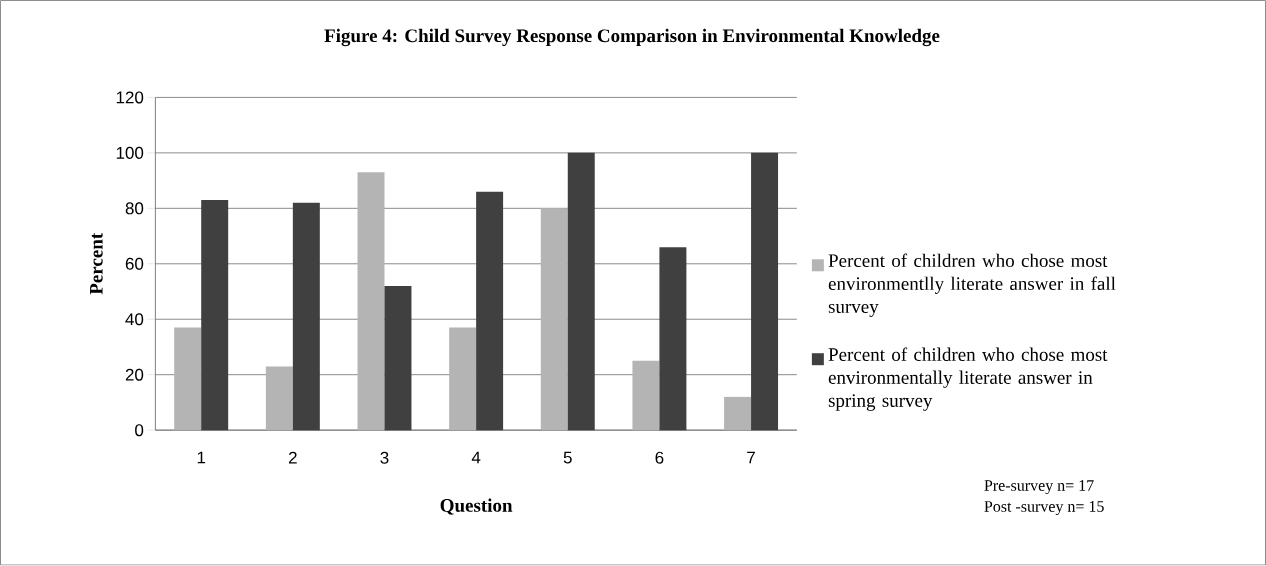  What do you see at coordinates (384, 457) in the screenshot?
I see `x-tick-label: 3` at bounding box center [384, 457].